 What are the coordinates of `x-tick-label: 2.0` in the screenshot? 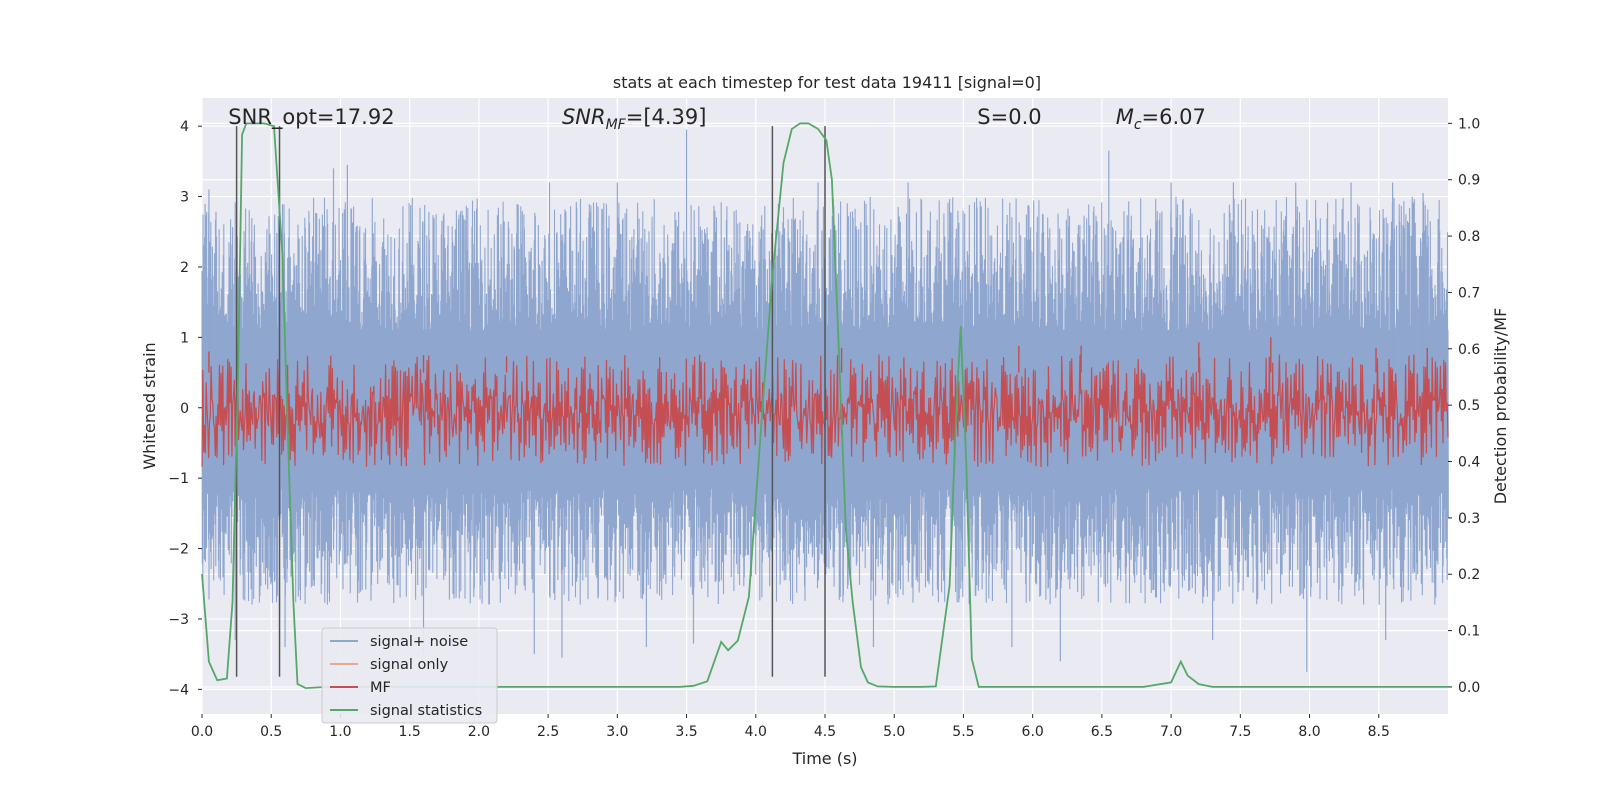 It's located at (479, 732).